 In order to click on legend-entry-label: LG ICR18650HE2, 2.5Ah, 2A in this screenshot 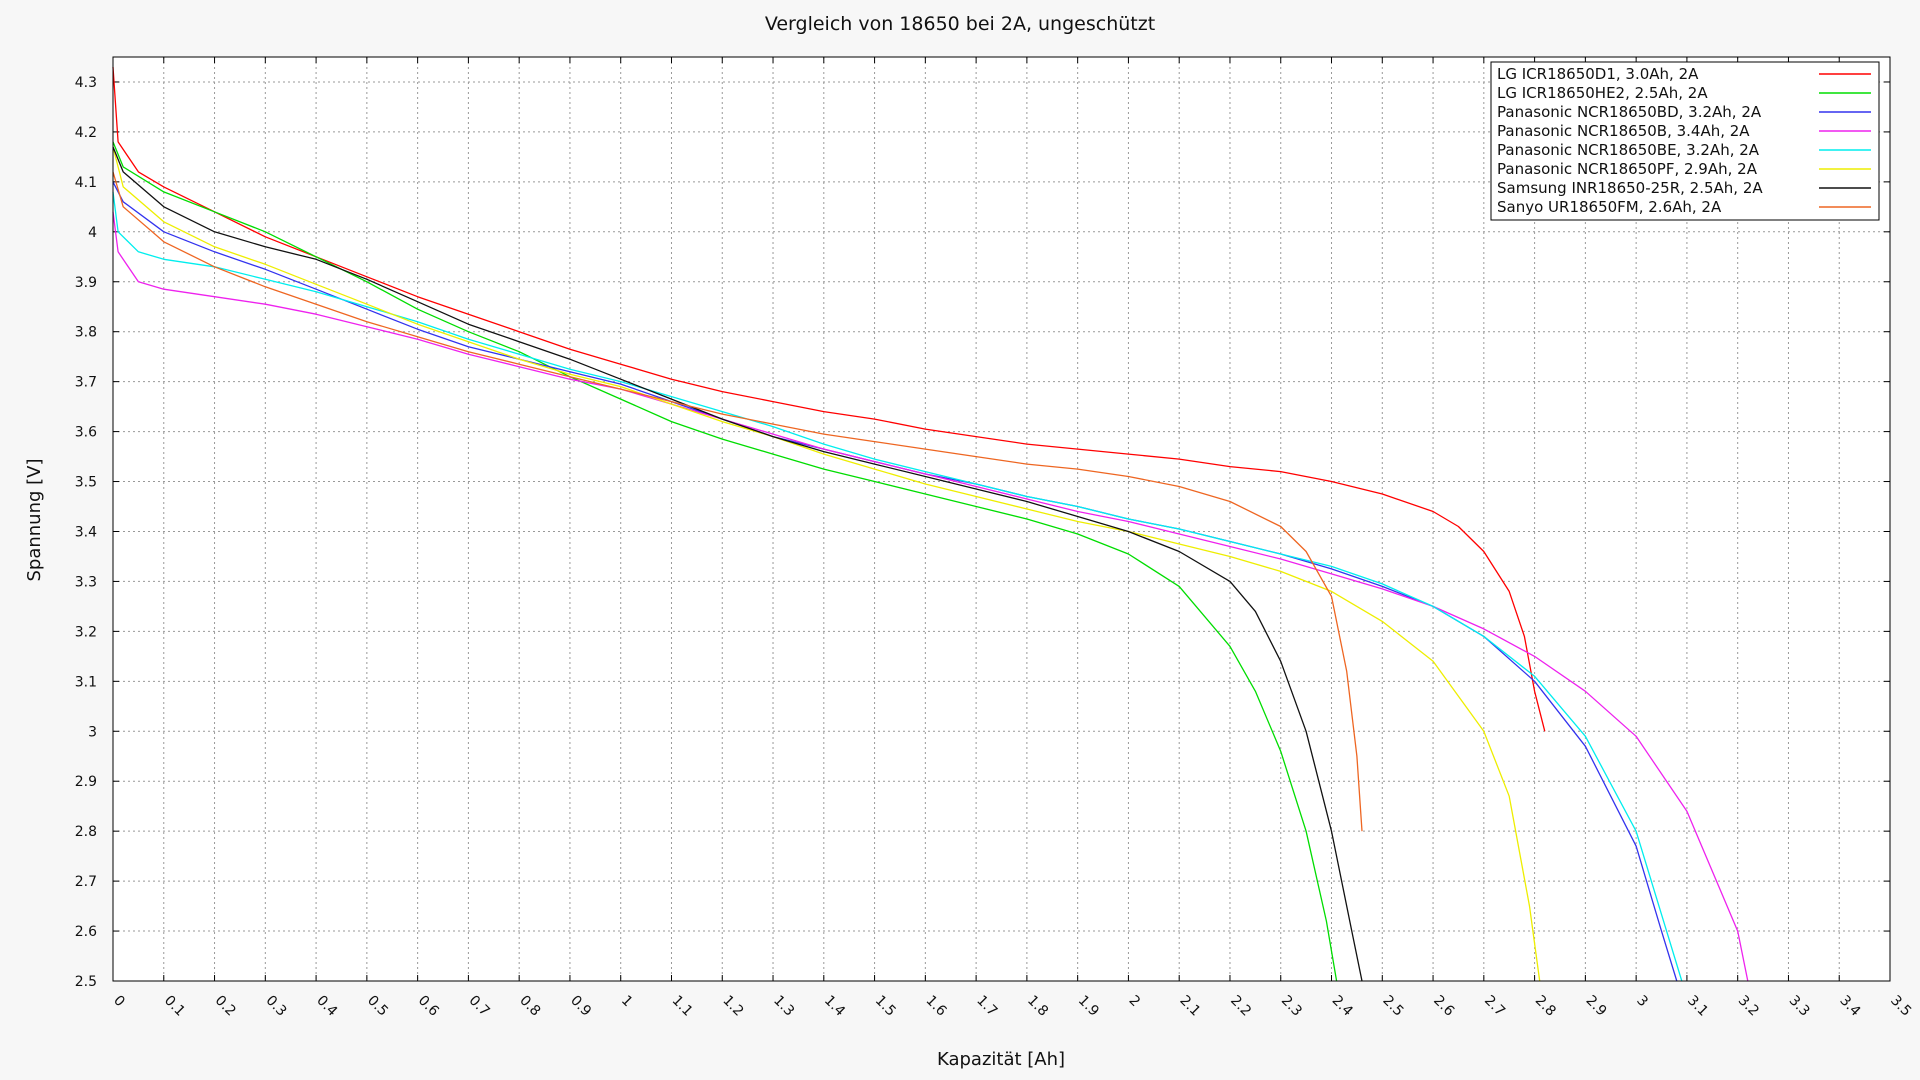, I will do `click(1602, 93)`.